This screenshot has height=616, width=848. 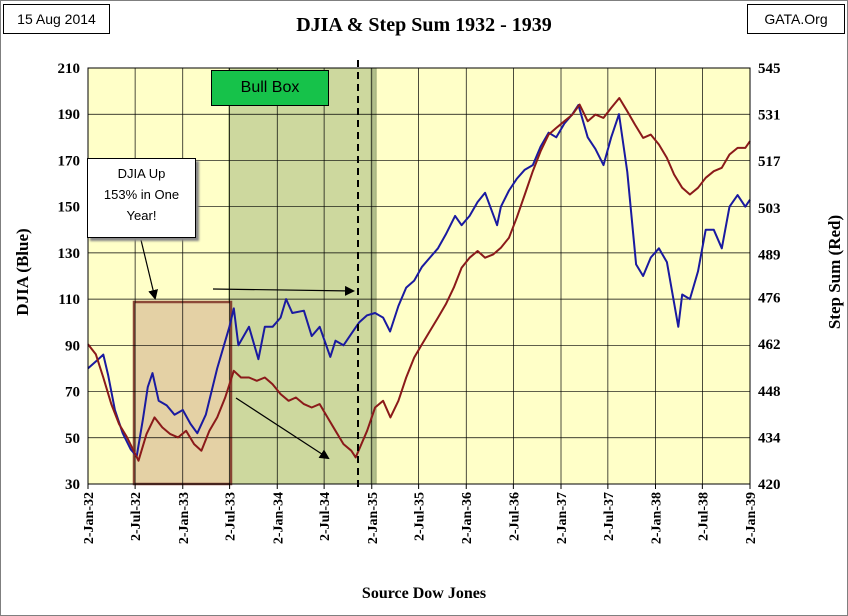 What do you see at coordinates (270, 88) in the screenshot?
I see `annotation-bull-box: Bull Box` at bounding box center [270, 88].